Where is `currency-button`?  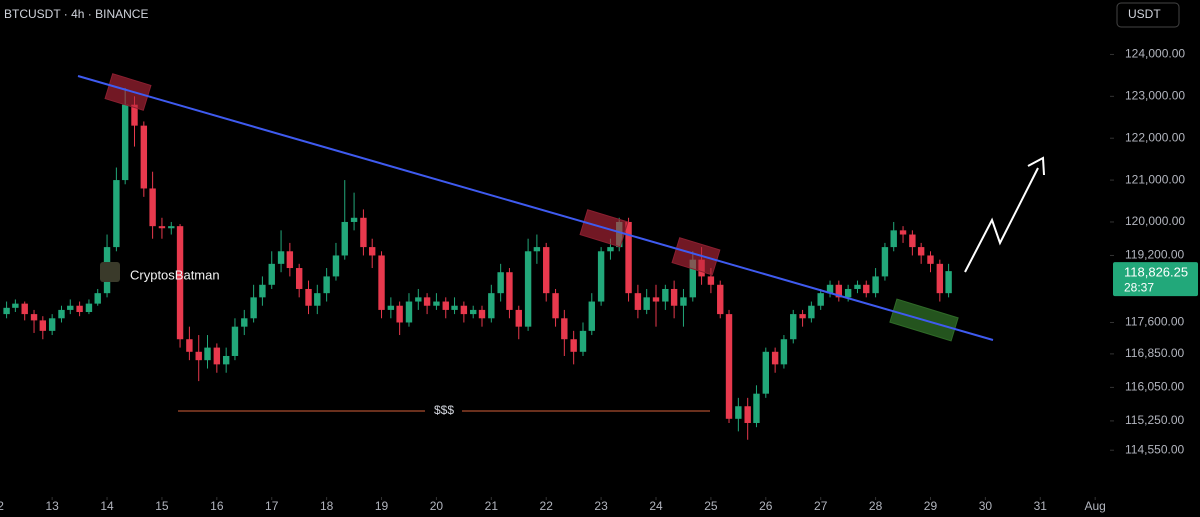 currency-button is located at coordinates (1148, 15).